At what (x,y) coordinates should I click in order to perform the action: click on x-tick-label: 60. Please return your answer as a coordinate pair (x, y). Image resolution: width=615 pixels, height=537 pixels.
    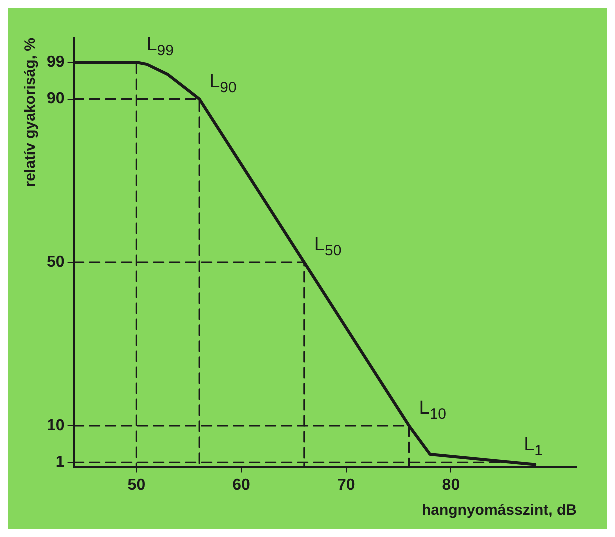
    Looking at the image, I should click on (241, 485).